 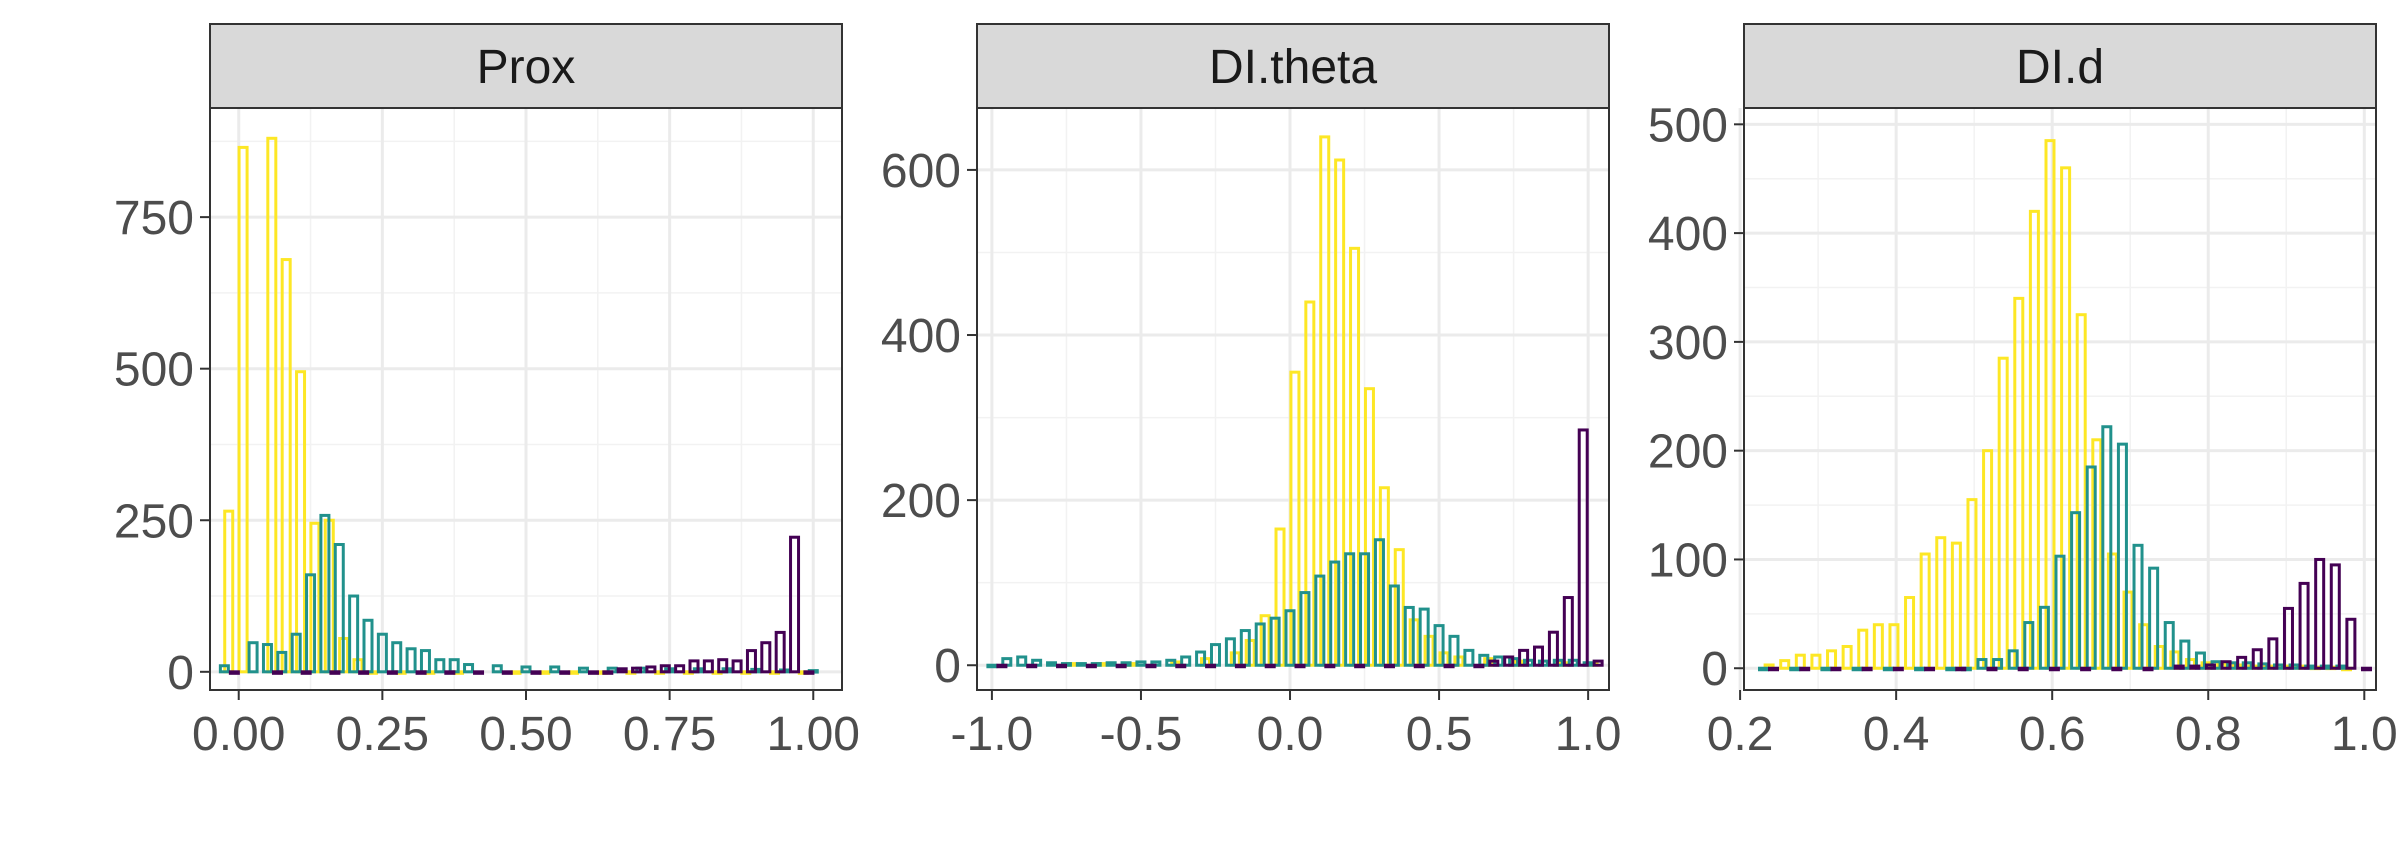 What do you see at coordinates (525, 734) in the screenshot?
I see `x-tick-label: 0.50` at bounding box center [525, 734].